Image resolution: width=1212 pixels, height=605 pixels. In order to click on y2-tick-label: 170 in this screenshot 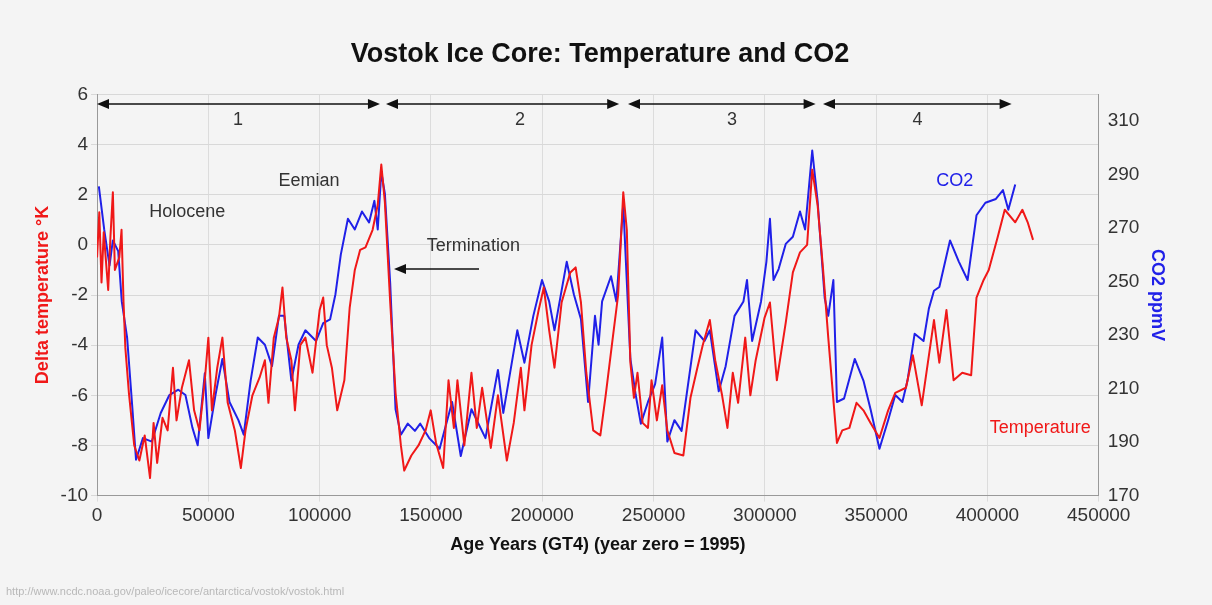, I will do `click(1123, 494)`.